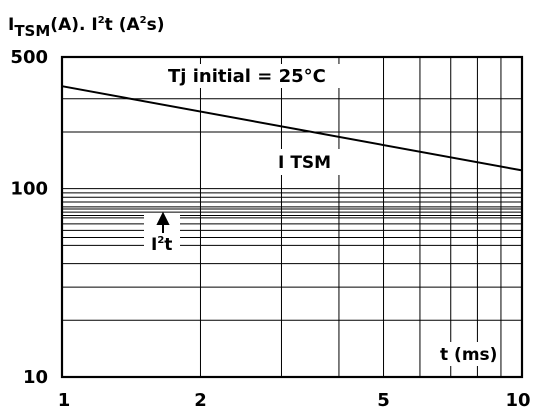 This screenshot has width=542, height=411. I want to click on x-title-group: t (ms), so click(467, 354).